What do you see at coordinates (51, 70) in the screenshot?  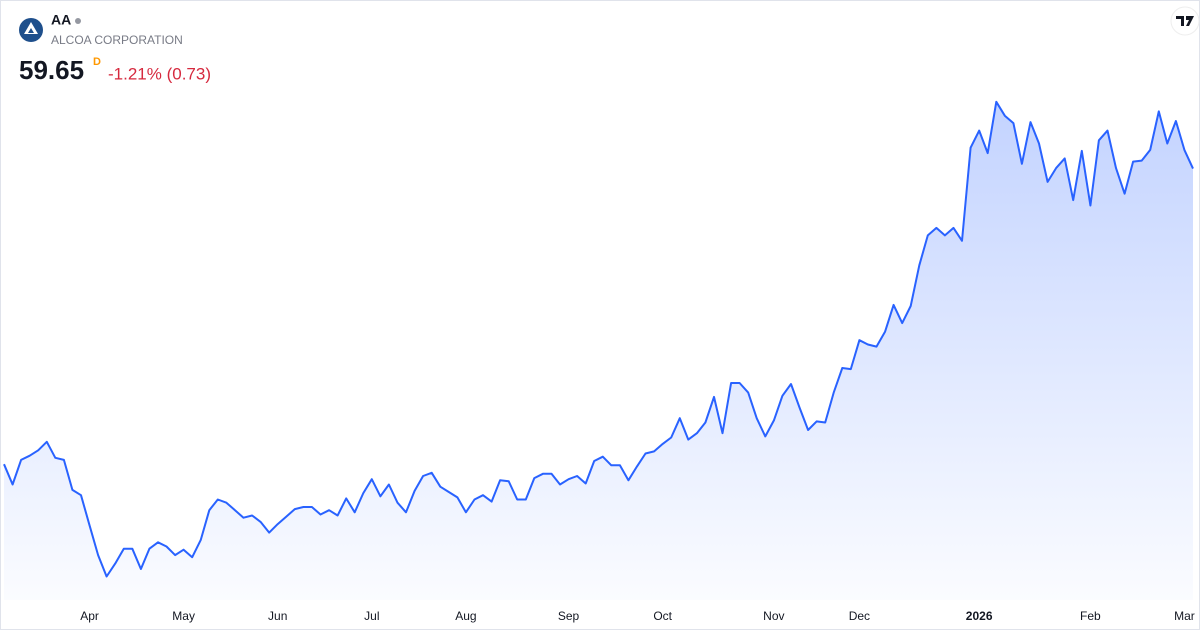 I see `price: 59.65` at bounding box center [51, 70].